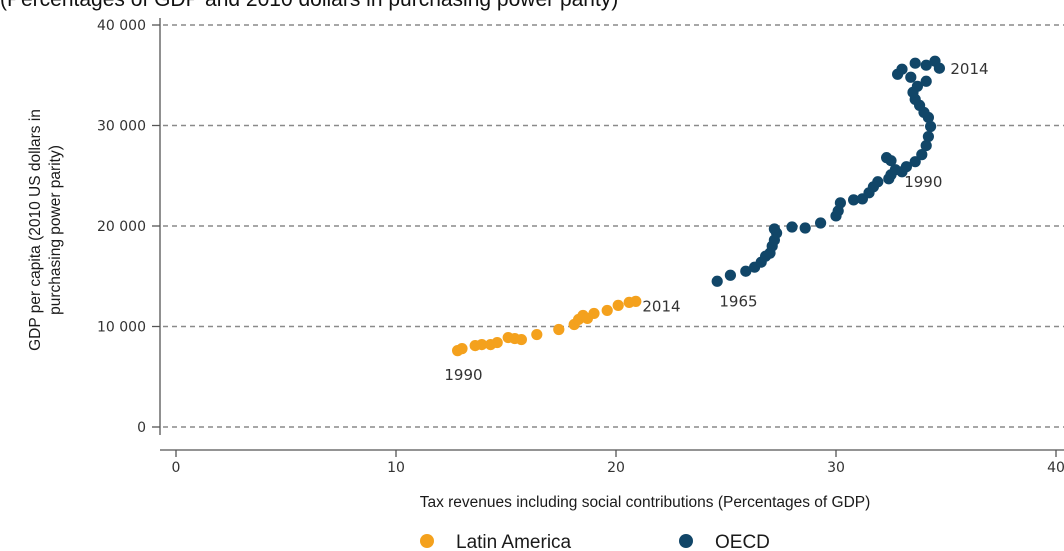 The width and height of the screenshot is (1064, 551). What do you see at coordinates (1055, 468) in the screenshot?
I see `x-tick-label-4: 40` at bounding box center [1055, 468].